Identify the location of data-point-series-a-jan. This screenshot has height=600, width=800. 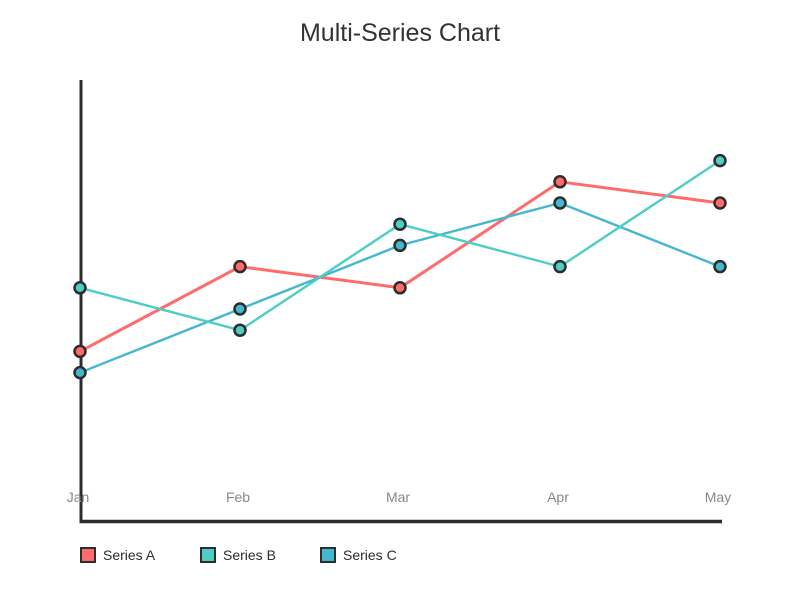
(80, 351).